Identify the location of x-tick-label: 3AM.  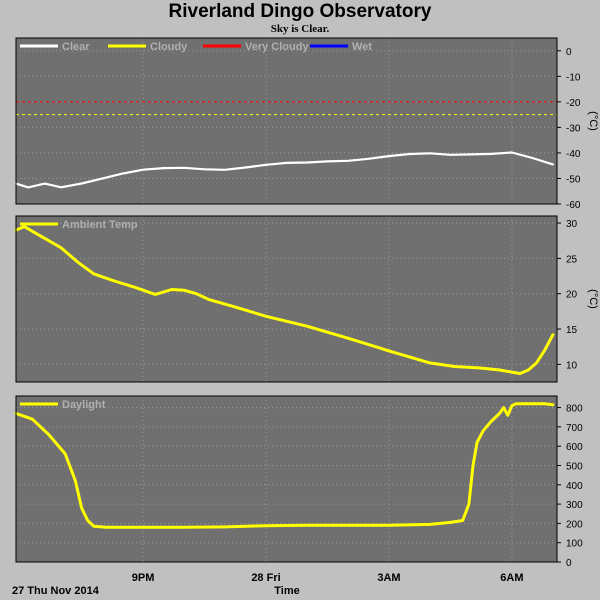
(388, 578).